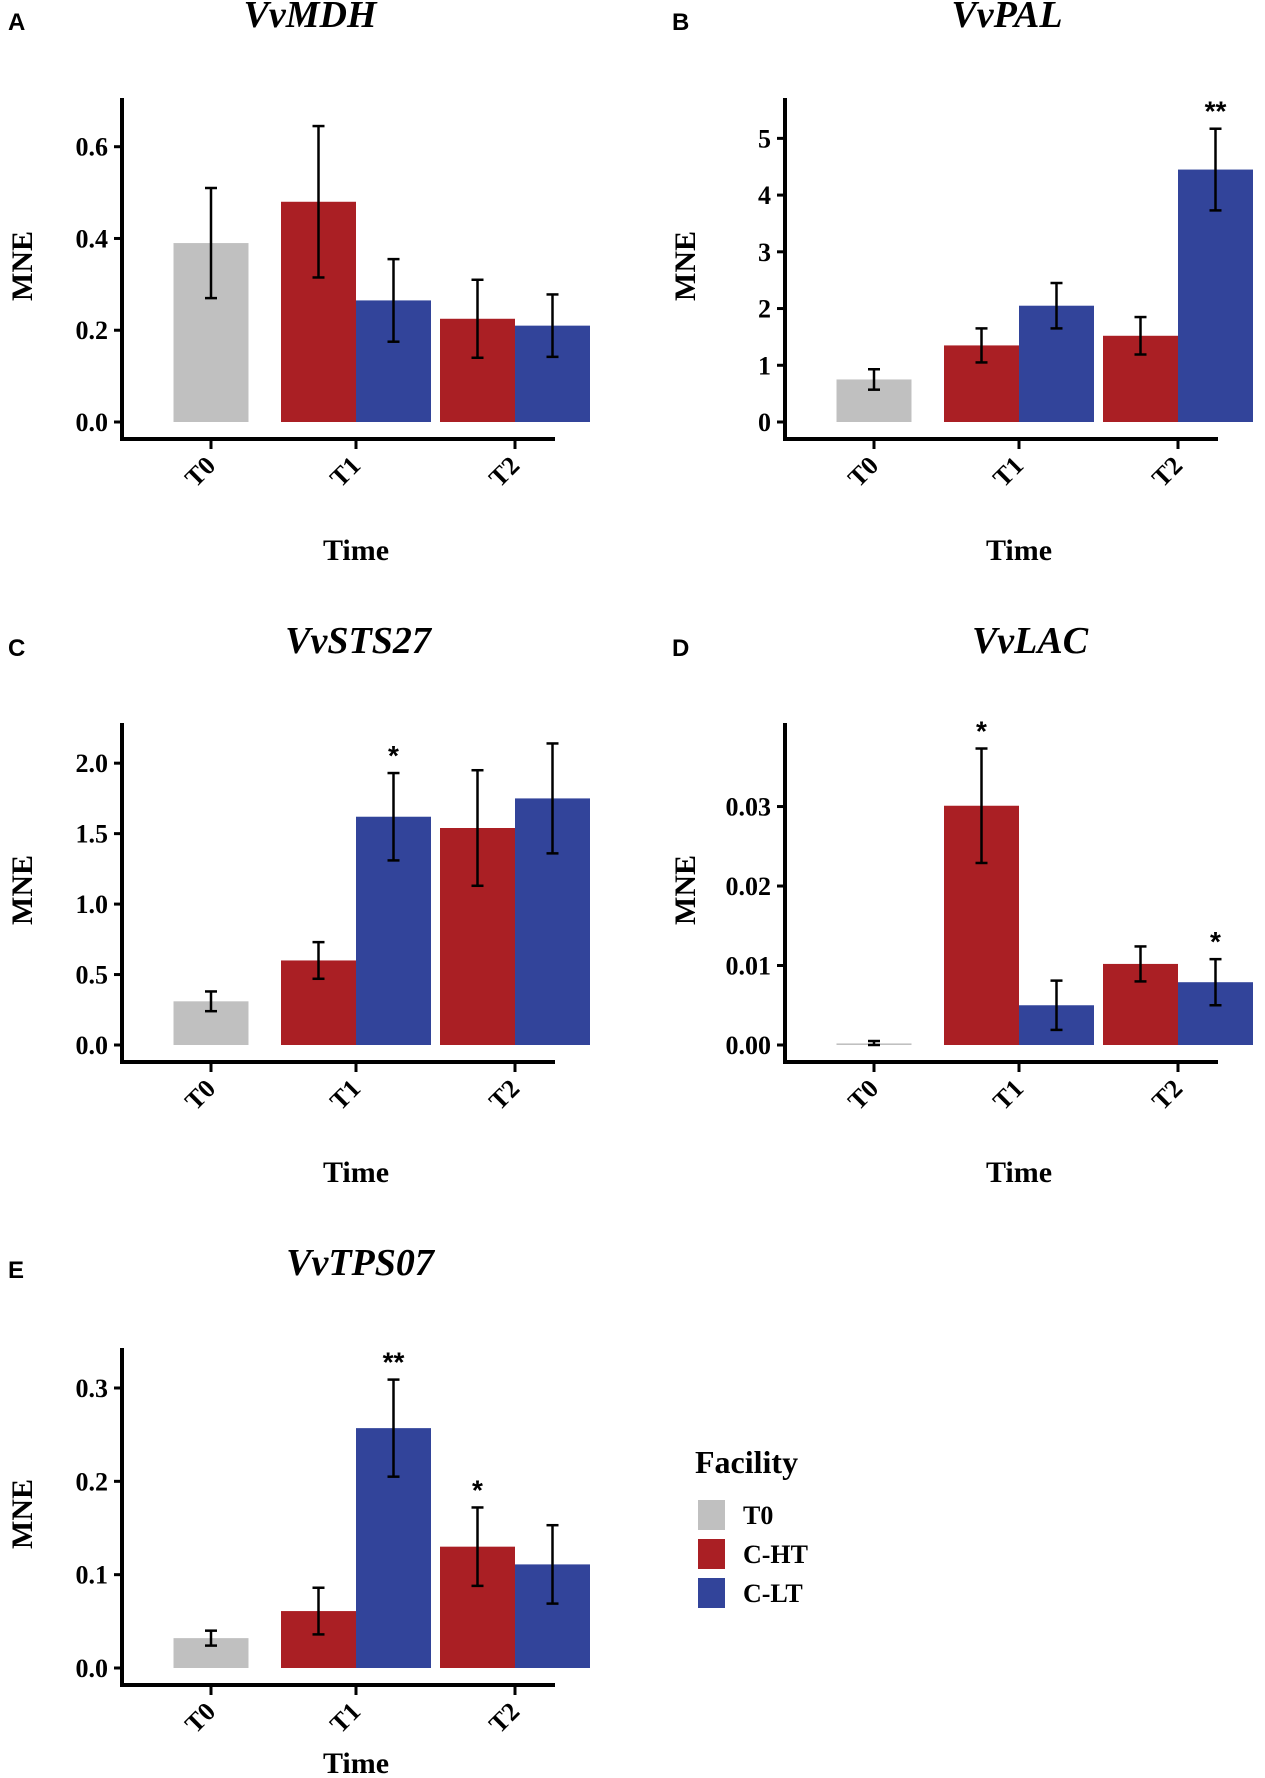 This screenshot has height=1778, width=1265. What do you see at coordinates (359, 641) in the screenshot?
I see `chart-title: VvSTS27` at bounding box center [359, 641].